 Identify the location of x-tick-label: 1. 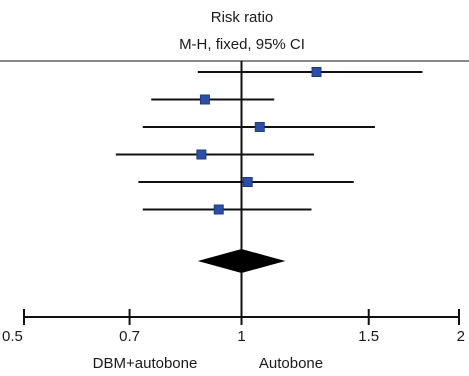
(241, 336).